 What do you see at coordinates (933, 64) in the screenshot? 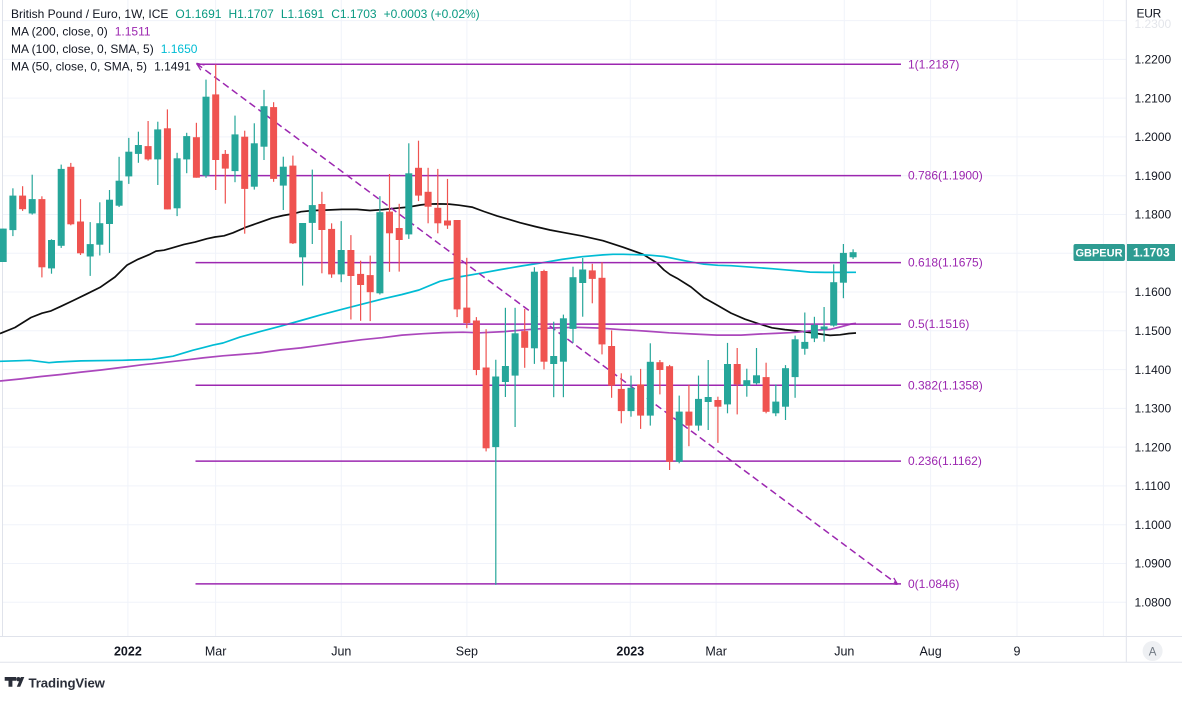
I see `svg-text: 1(1.2187)` at bounding box center [933, 64].